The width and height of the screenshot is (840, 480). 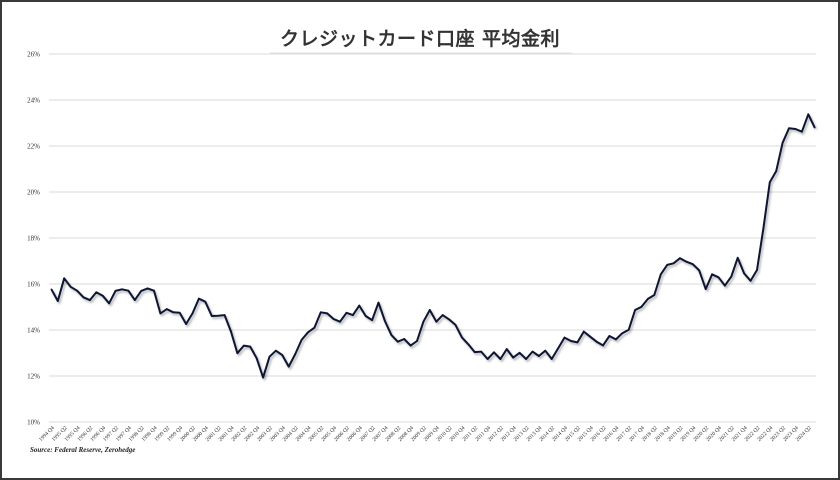 What do you see at coordinates (33, 285) in the screenshot?
I see `y-tick-label: 16%` at bounding box center [33, 285].